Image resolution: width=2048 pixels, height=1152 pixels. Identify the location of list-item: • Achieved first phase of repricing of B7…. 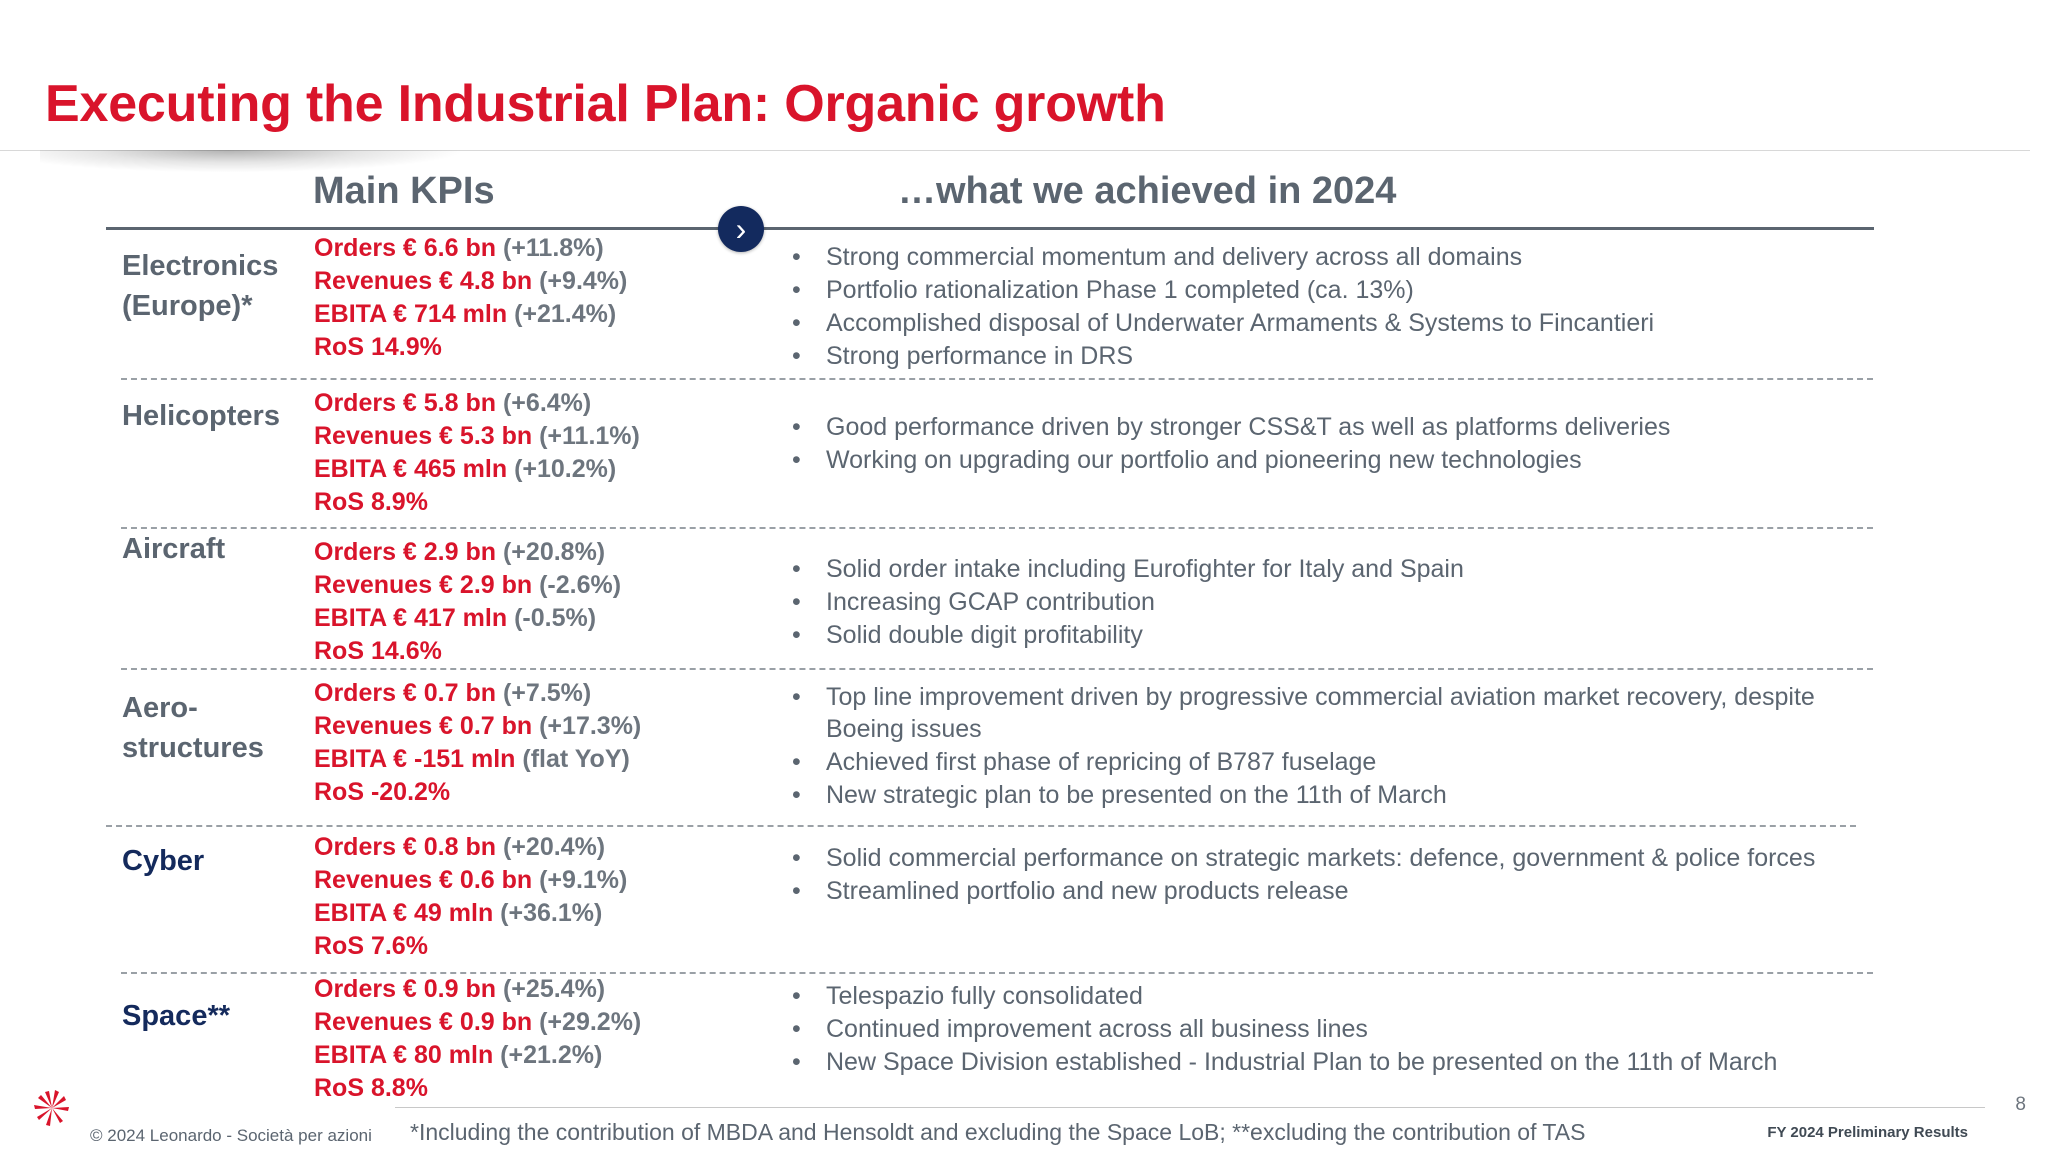
(1084, 762).